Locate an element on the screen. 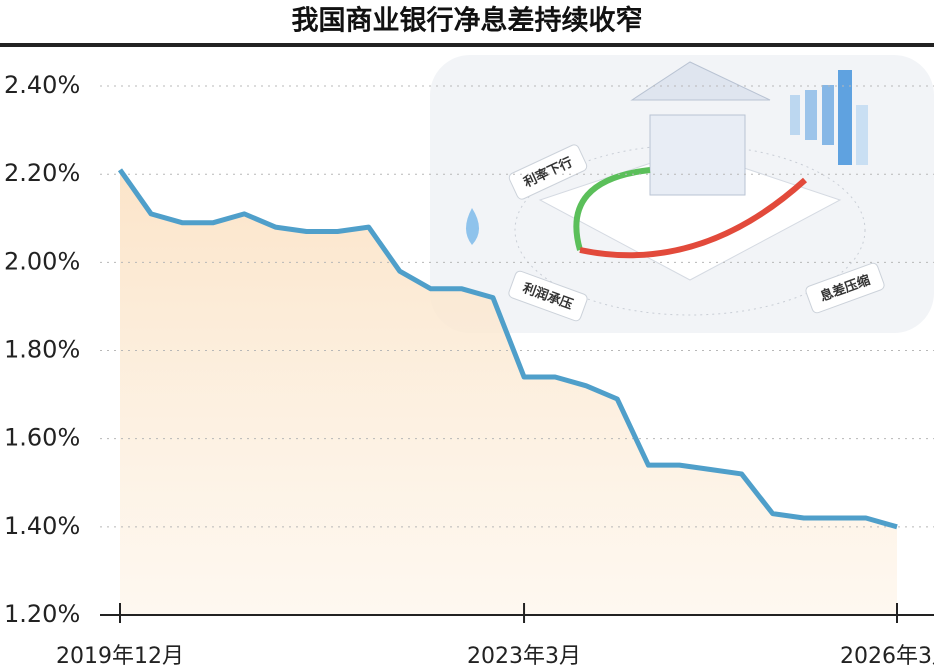 The width and height of the screenshot is (934, 670). chart-title: 我国商业银行净息差持续收窄 is located at coordinates (467, 21).